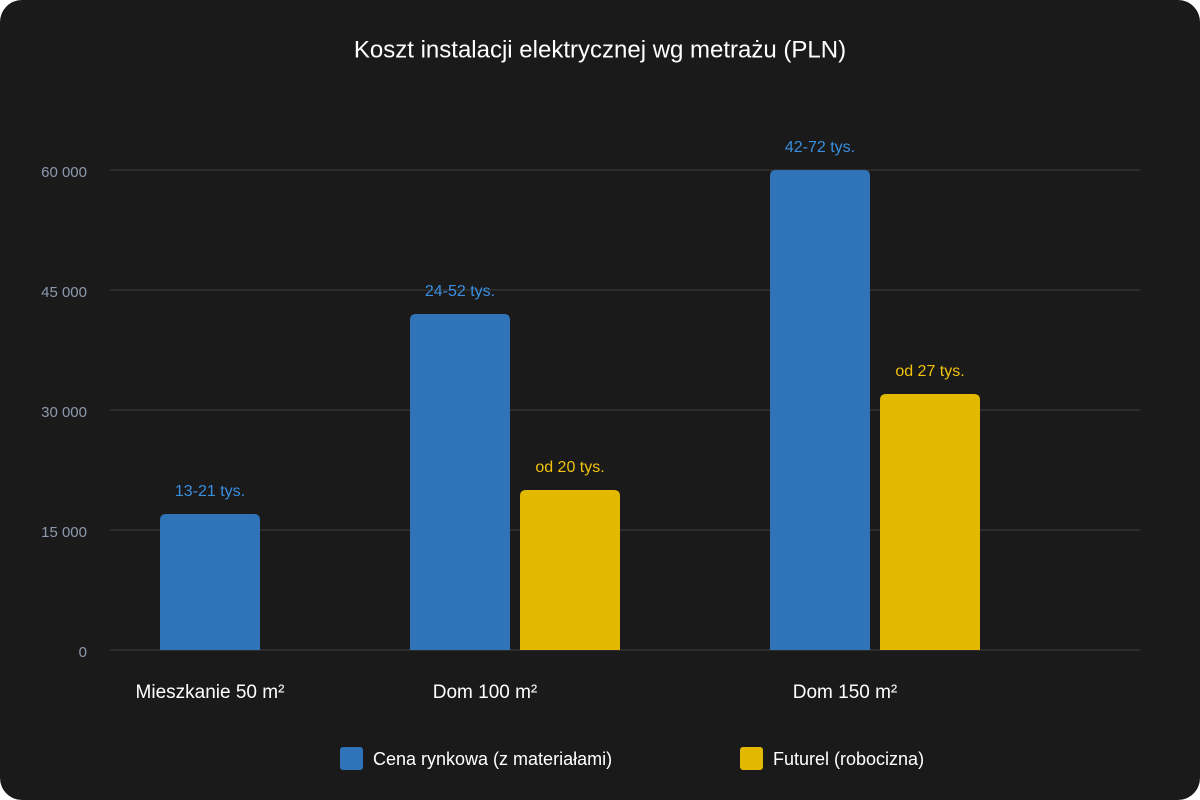 This screenshot has width=1200, height=800. Describe the element at coordinates (485, 692) in the screenshot. I see `x-tick-label: Dom 100 m²` at that location.